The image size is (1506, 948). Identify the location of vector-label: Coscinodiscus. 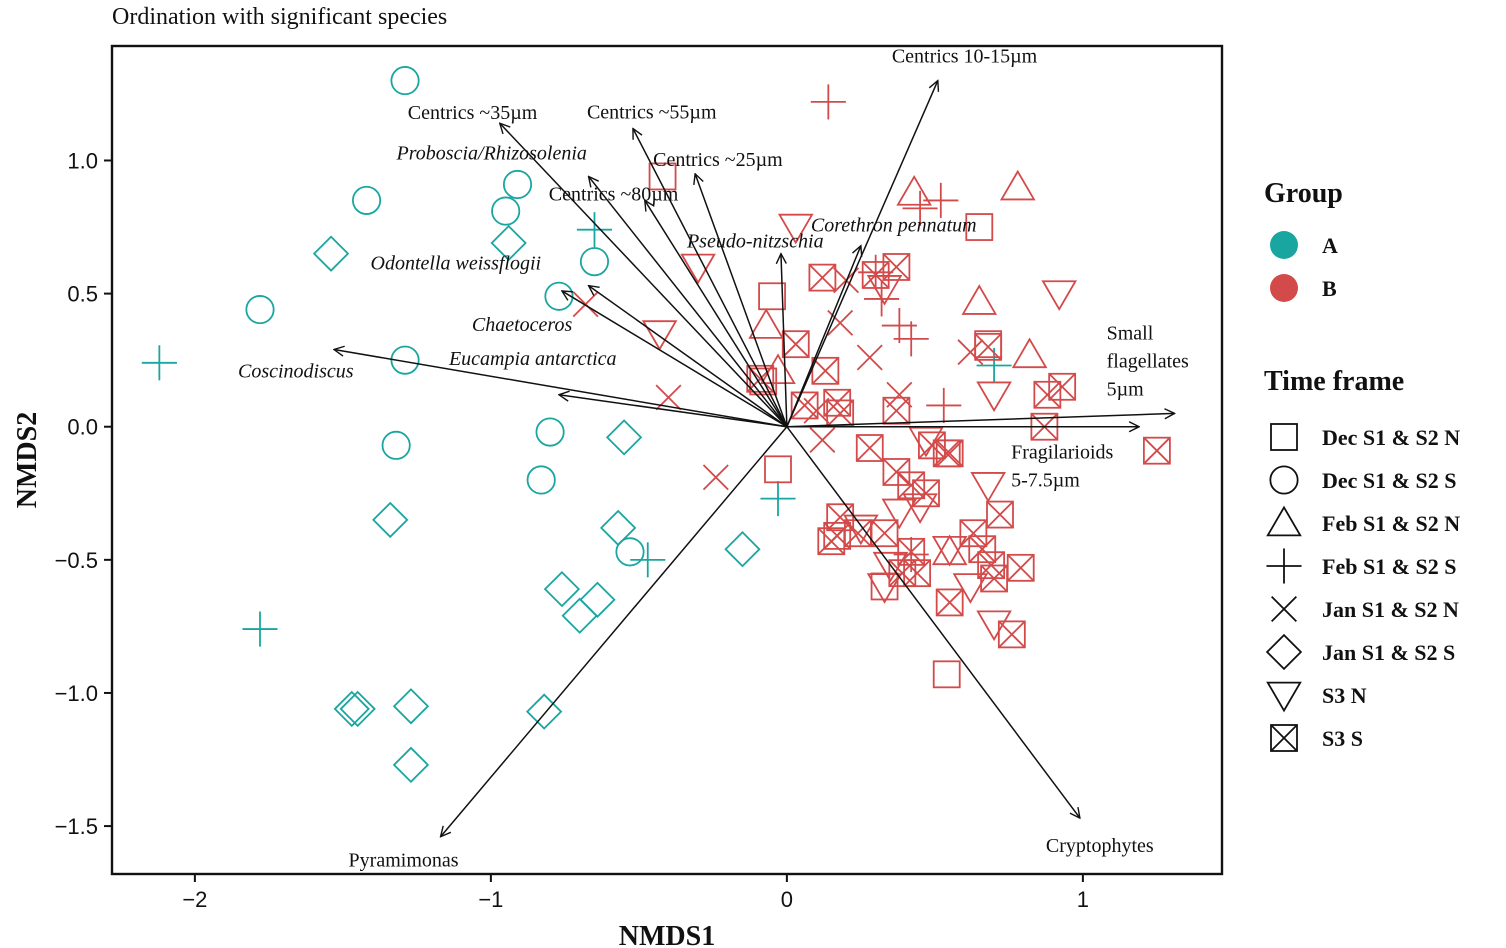
(296, 372).